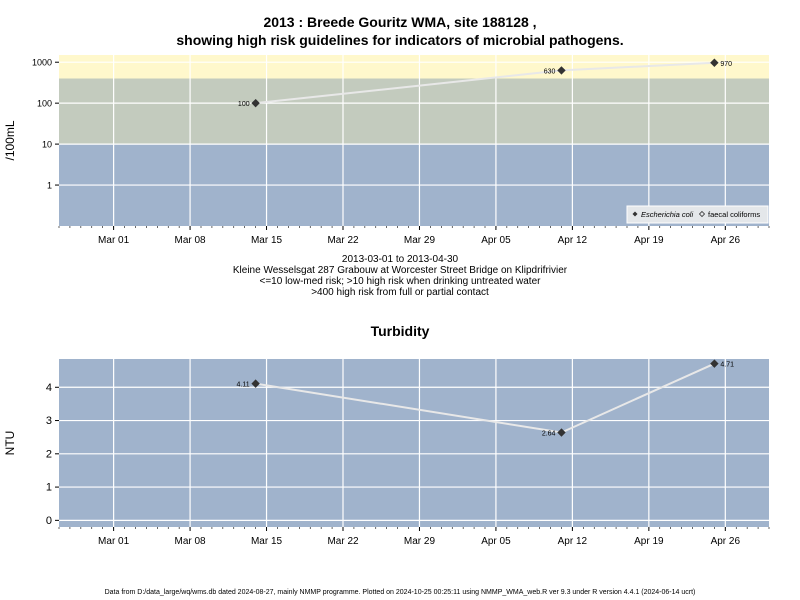  Describe the element at coordinates (47, 145) in the screenshot. I see `y-tick-label: 10` at that location.